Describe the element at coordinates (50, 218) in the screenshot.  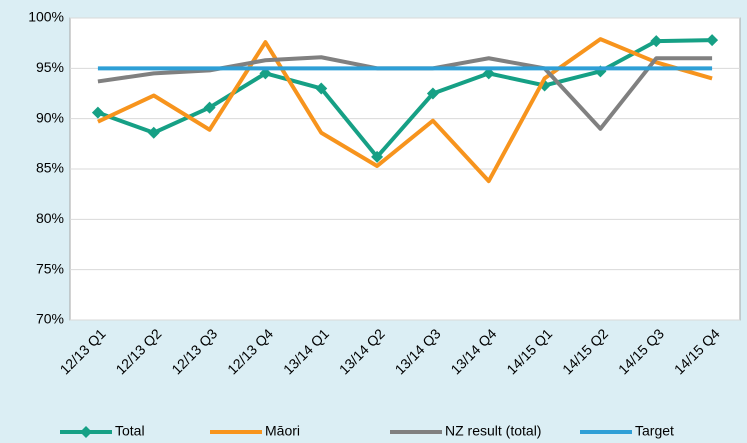
I see `y-tick-label: 80%` at that location.